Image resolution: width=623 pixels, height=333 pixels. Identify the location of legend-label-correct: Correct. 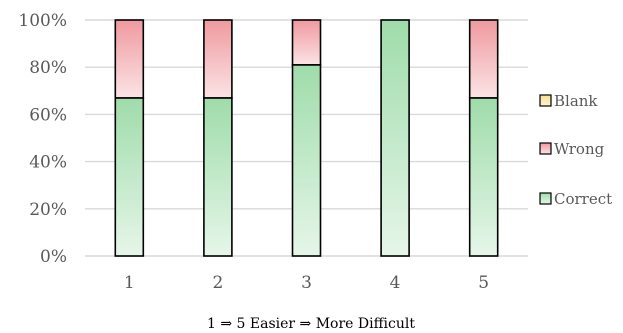
(583, 199).